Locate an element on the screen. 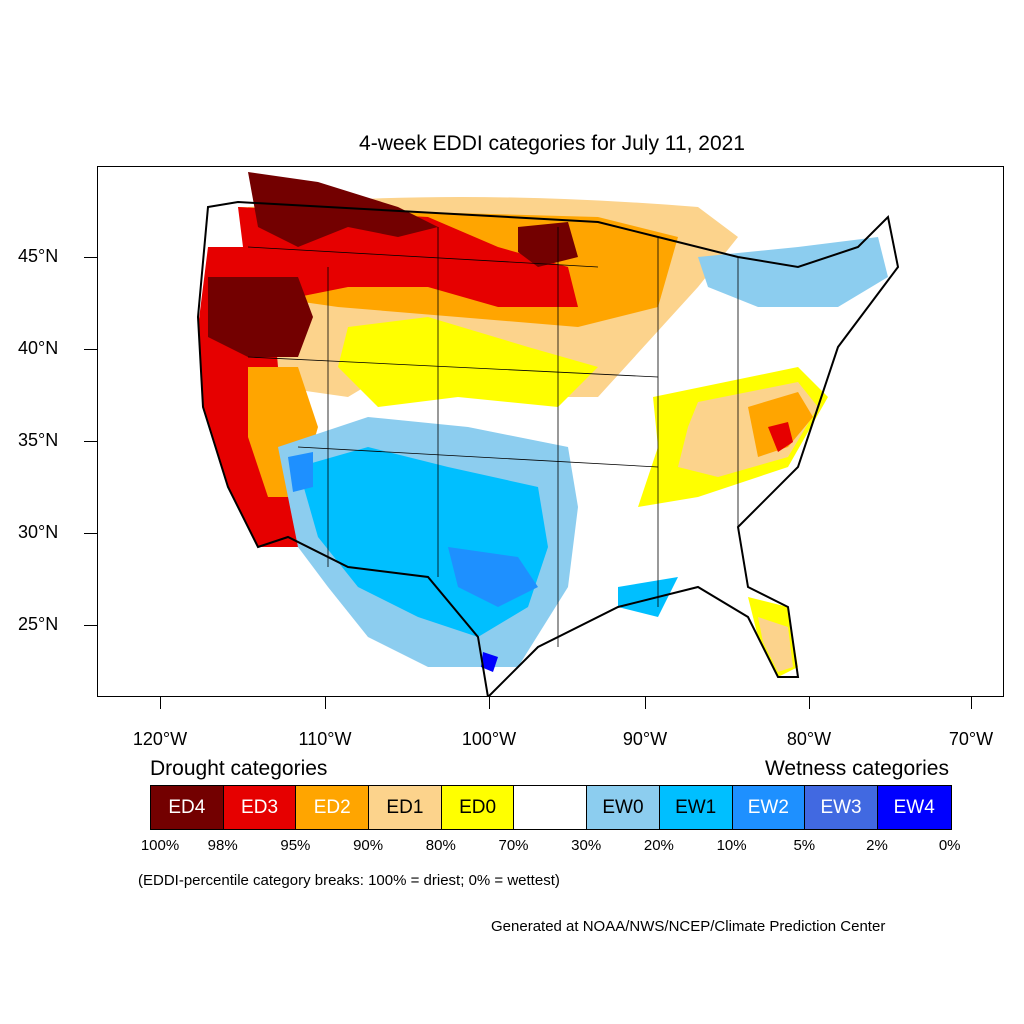 The width and height of the screenshot is (1024, 1024). legend-box-neutral is located at coordinates (551, 807).